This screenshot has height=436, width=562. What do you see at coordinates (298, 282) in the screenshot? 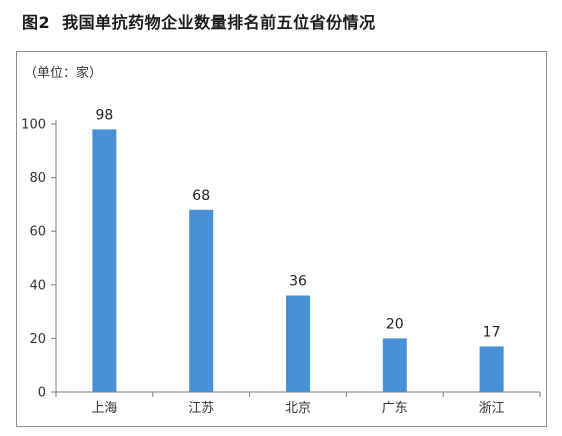
I see `data-label: 36` at bounding box center [298, 282].